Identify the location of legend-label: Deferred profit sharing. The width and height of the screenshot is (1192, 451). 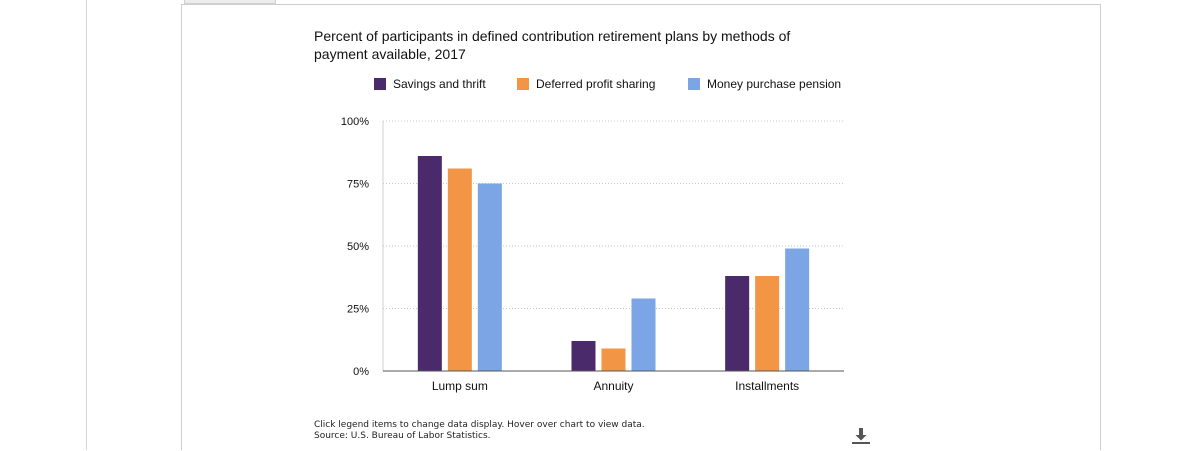
(596, 84).